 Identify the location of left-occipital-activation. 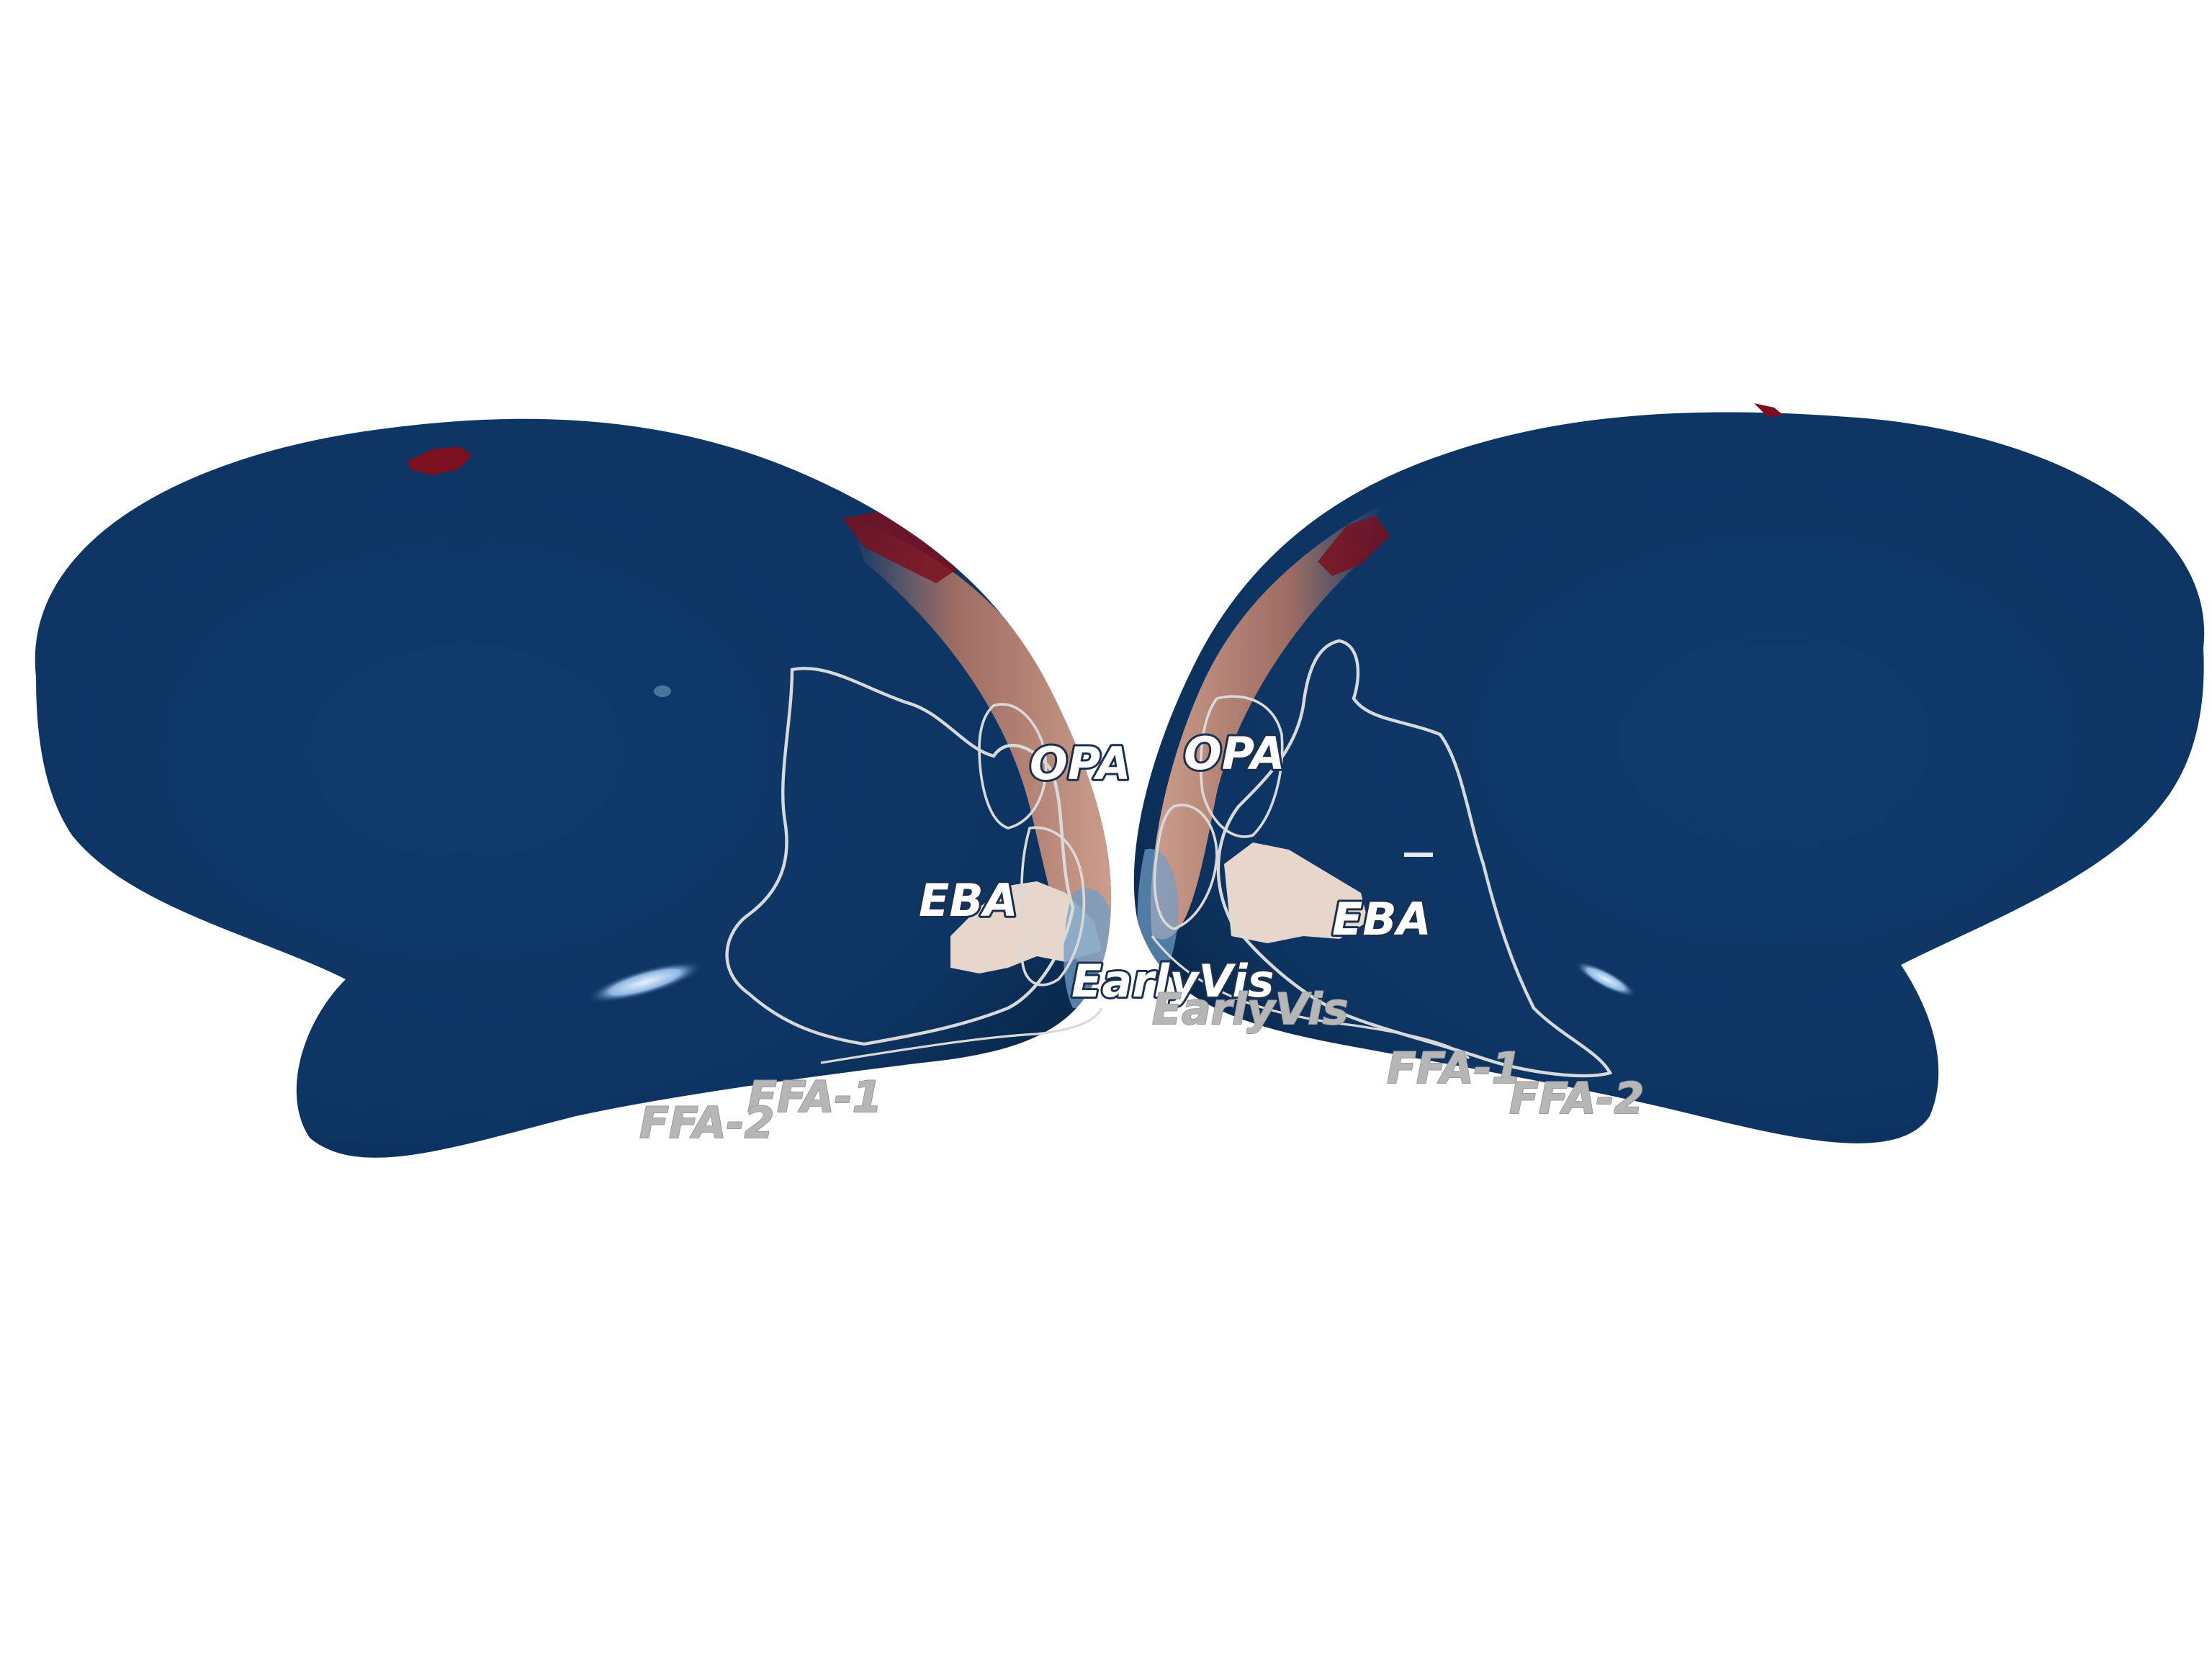
(981, 744).